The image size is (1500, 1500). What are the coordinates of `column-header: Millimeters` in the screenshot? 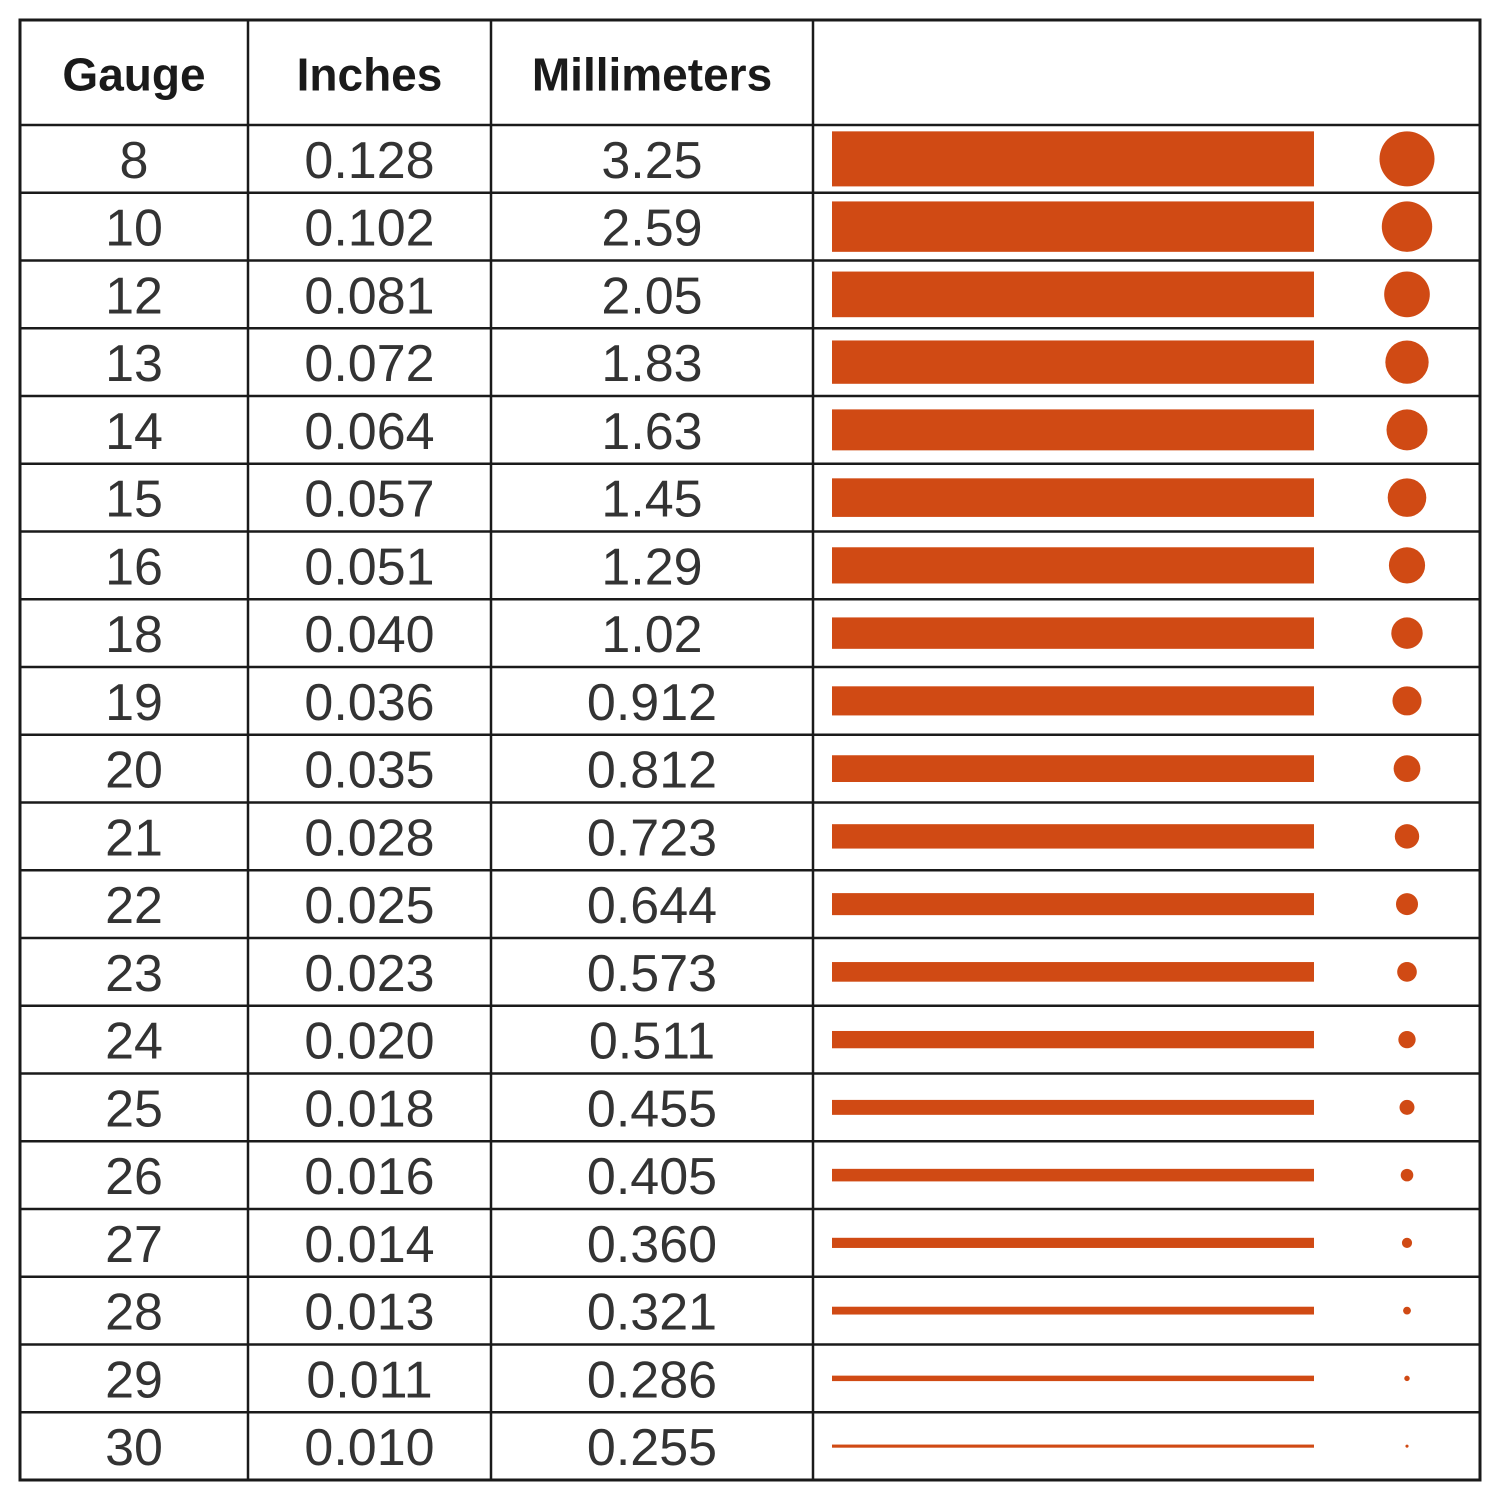 It's located at (652, 75).